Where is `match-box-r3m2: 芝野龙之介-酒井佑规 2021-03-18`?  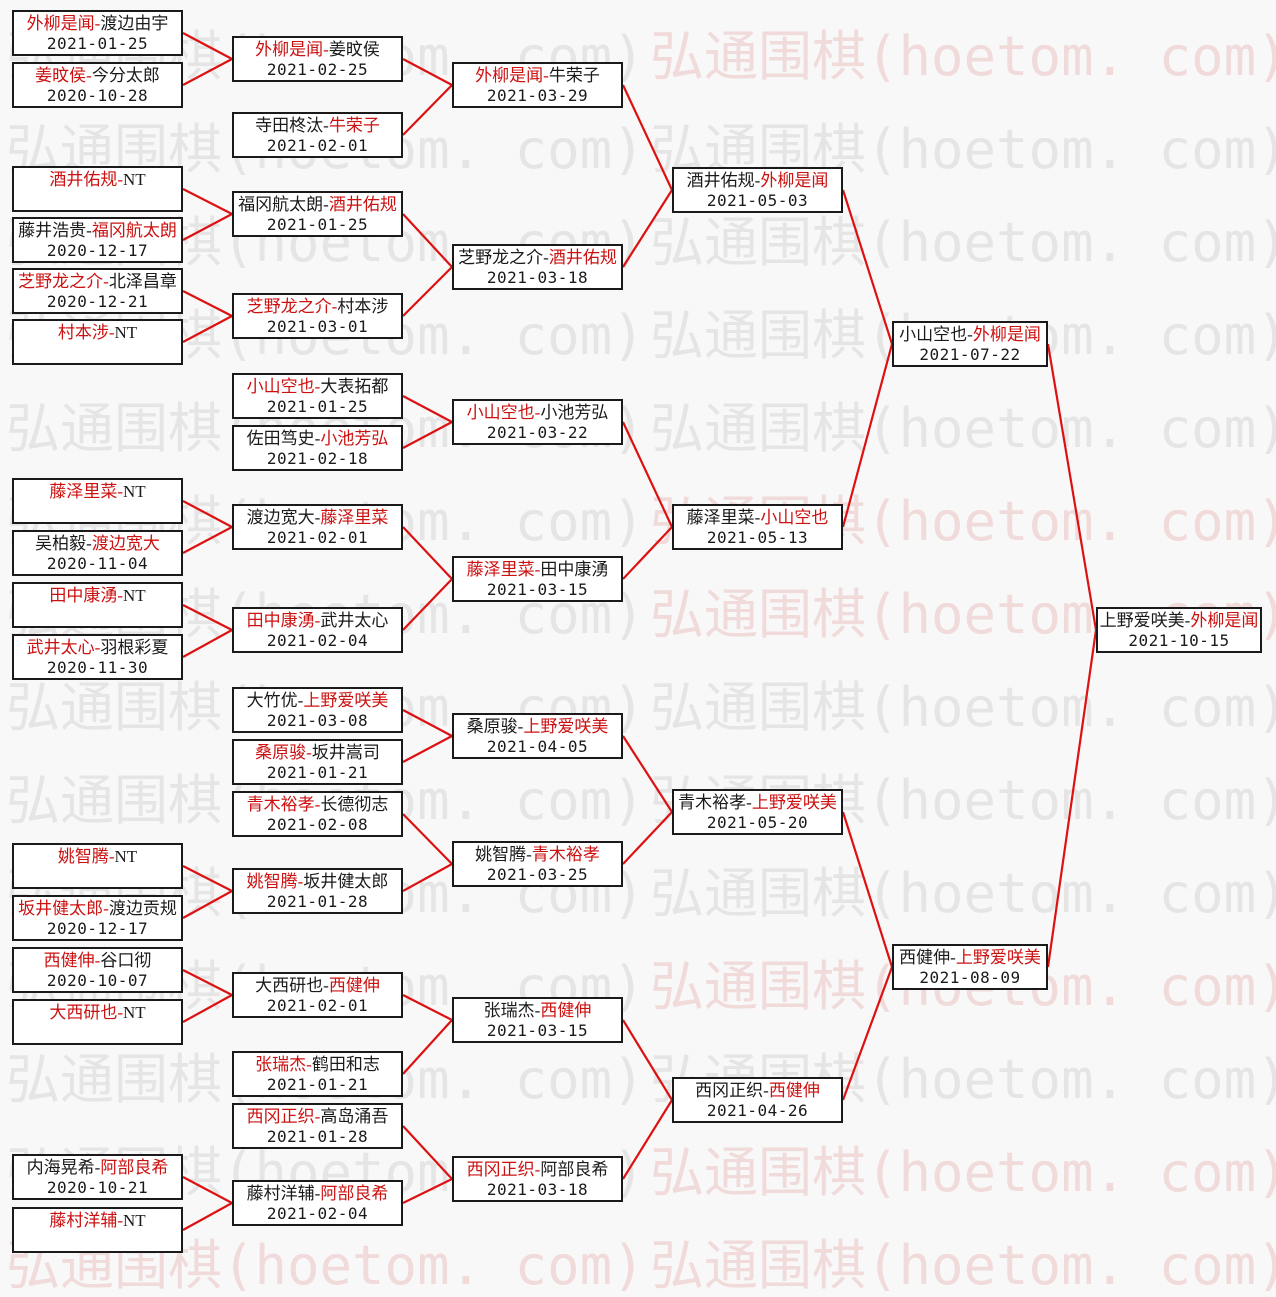 match-box-r3m2: 芝野龙之介-酒井佑规 2021-03-18 is located at coordinates (537, 267).